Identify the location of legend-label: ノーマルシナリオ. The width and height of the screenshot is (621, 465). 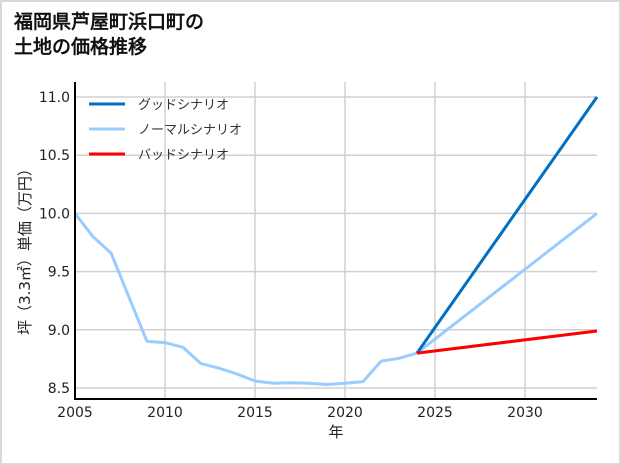
(190, 130).